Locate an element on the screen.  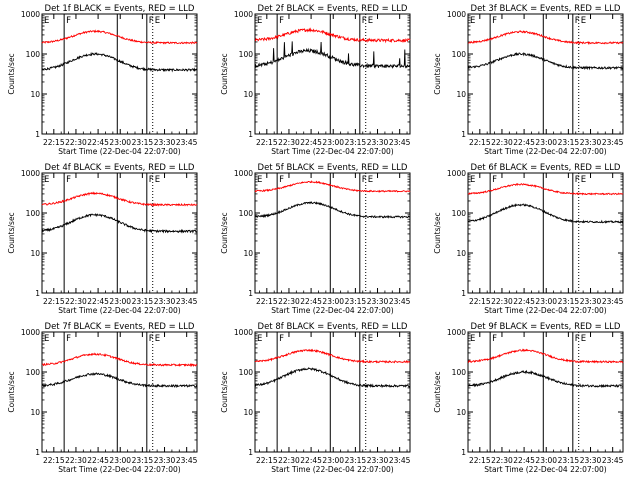
panel-title: Det 1f BLACK = Events, RED = LLD is located at coordinates (120, 9).